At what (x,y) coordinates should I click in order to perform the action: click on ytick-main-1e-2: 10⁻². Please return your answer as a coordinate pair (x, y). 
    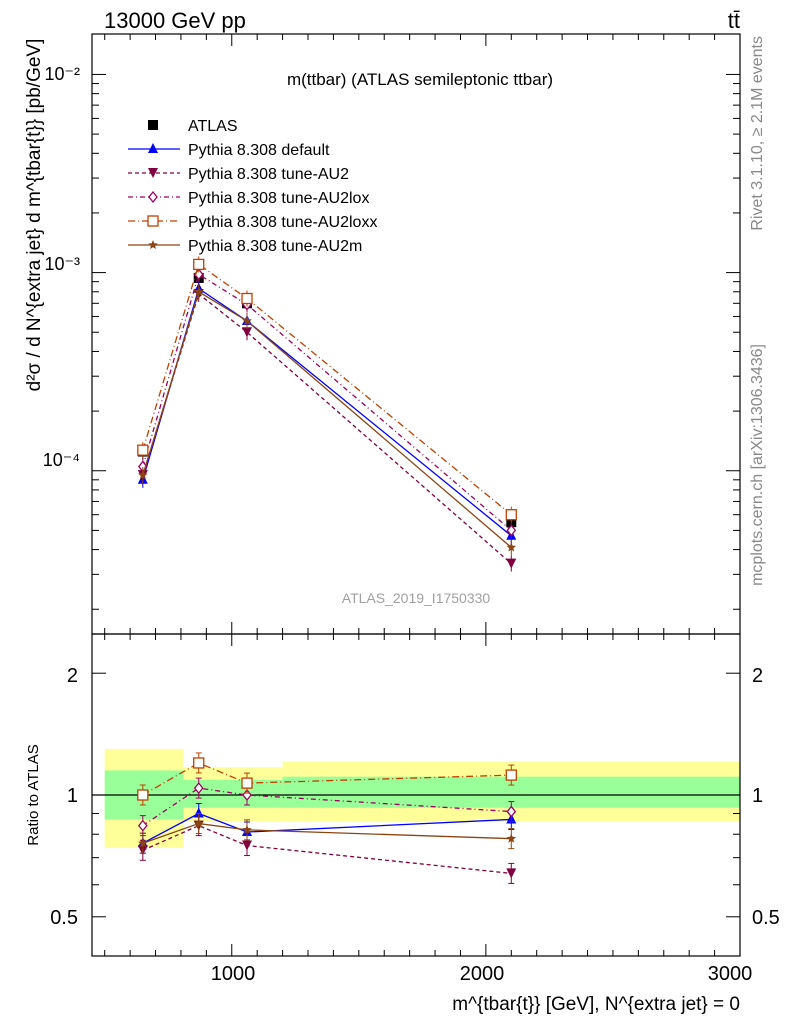
    Looking at the image, I should click on (62, 74).